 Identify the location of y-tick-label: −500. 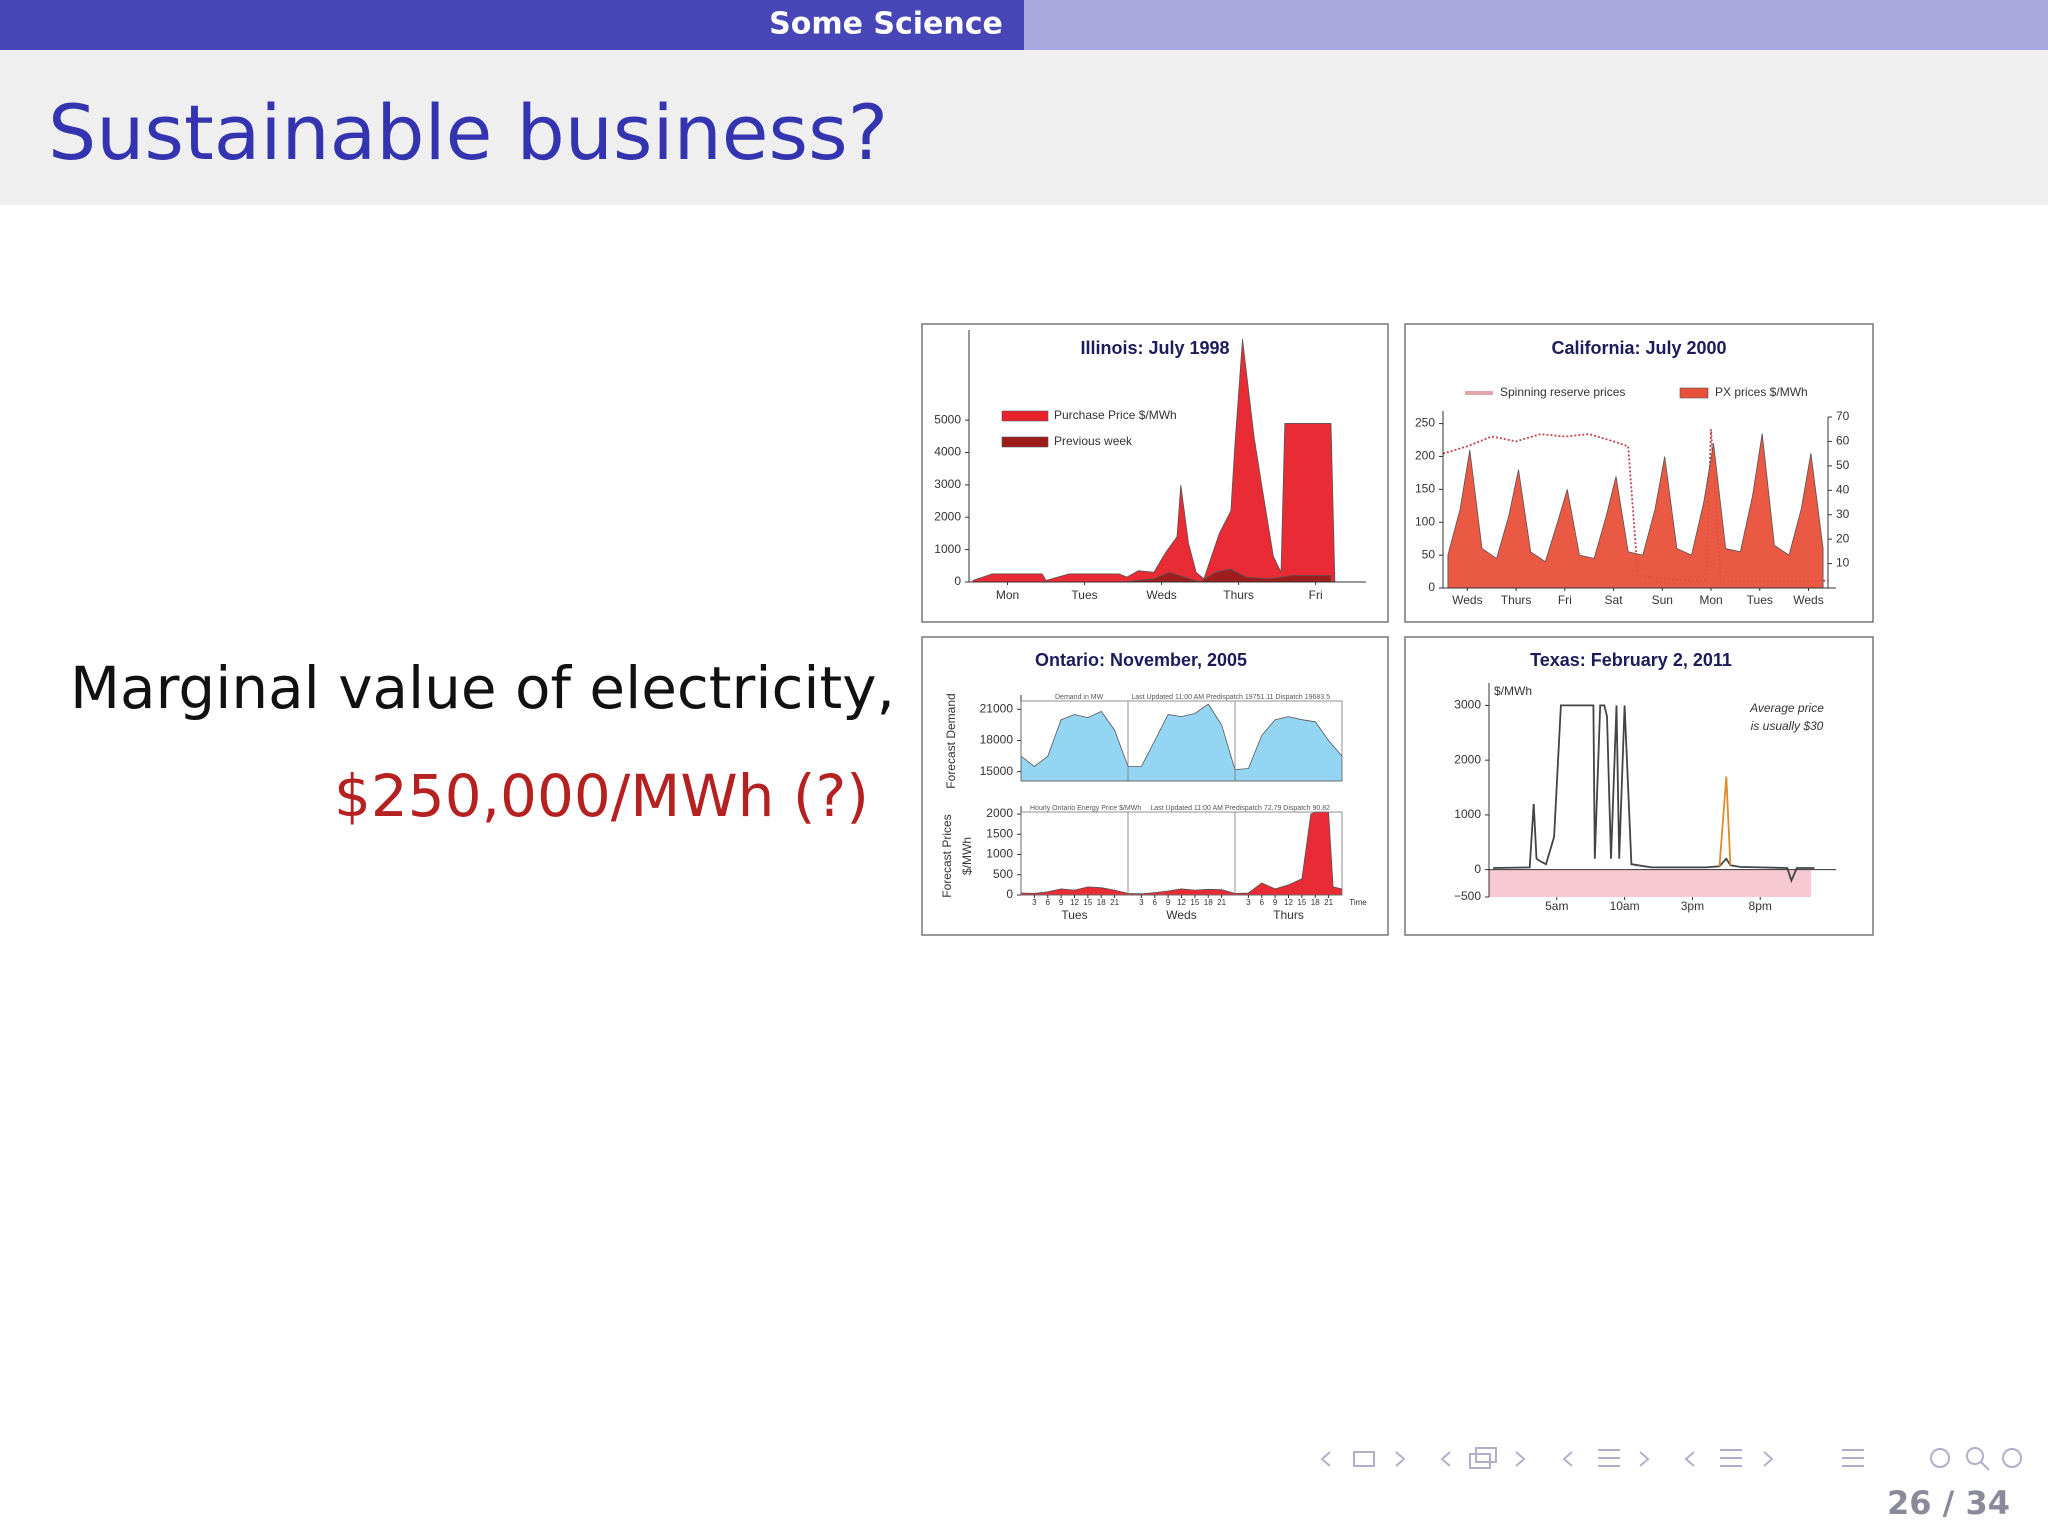
(1467, 896).